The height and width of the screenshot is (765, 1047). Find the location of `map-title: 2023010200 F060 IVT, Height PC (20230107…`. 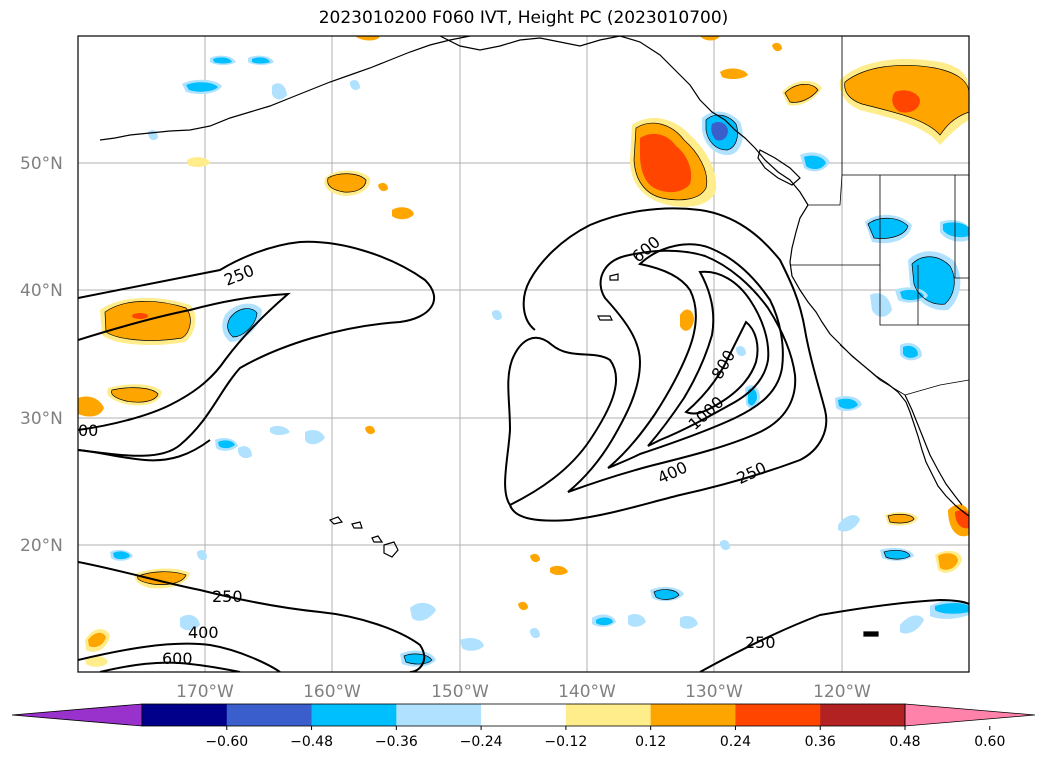

map-title: 2023010200 F060 IVT, Height PC (20230107… is located at coordinates (523, 18).